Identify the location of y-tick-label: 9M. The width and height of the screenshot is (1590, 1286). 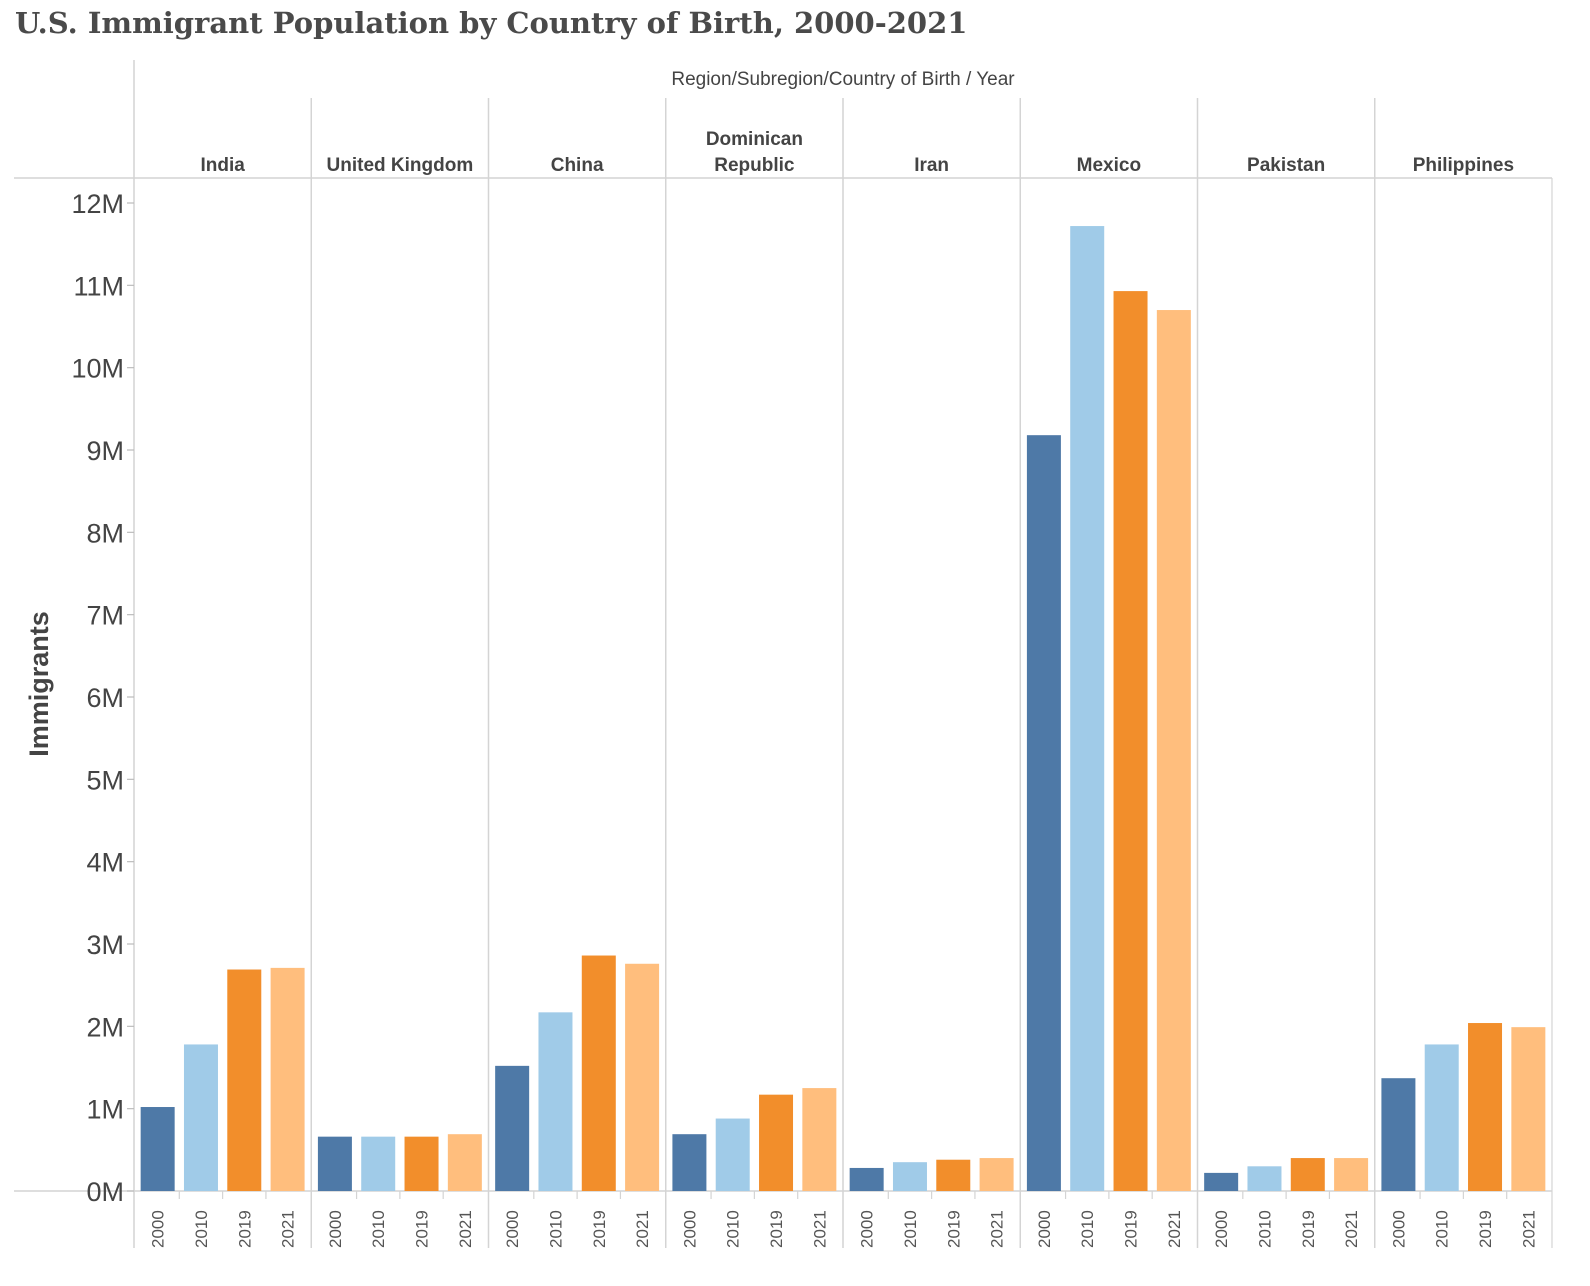
(105, 451).